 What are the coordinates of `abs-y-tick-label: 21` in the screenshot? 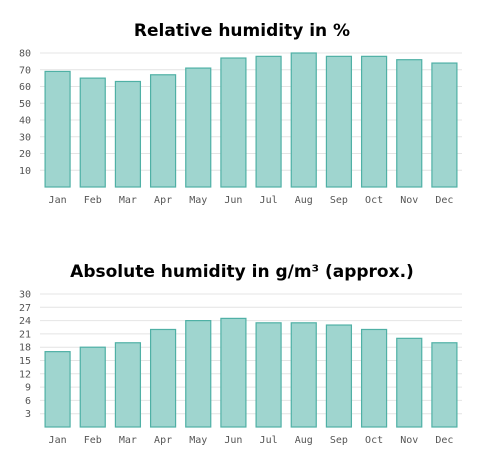 It's located at (25, 334).